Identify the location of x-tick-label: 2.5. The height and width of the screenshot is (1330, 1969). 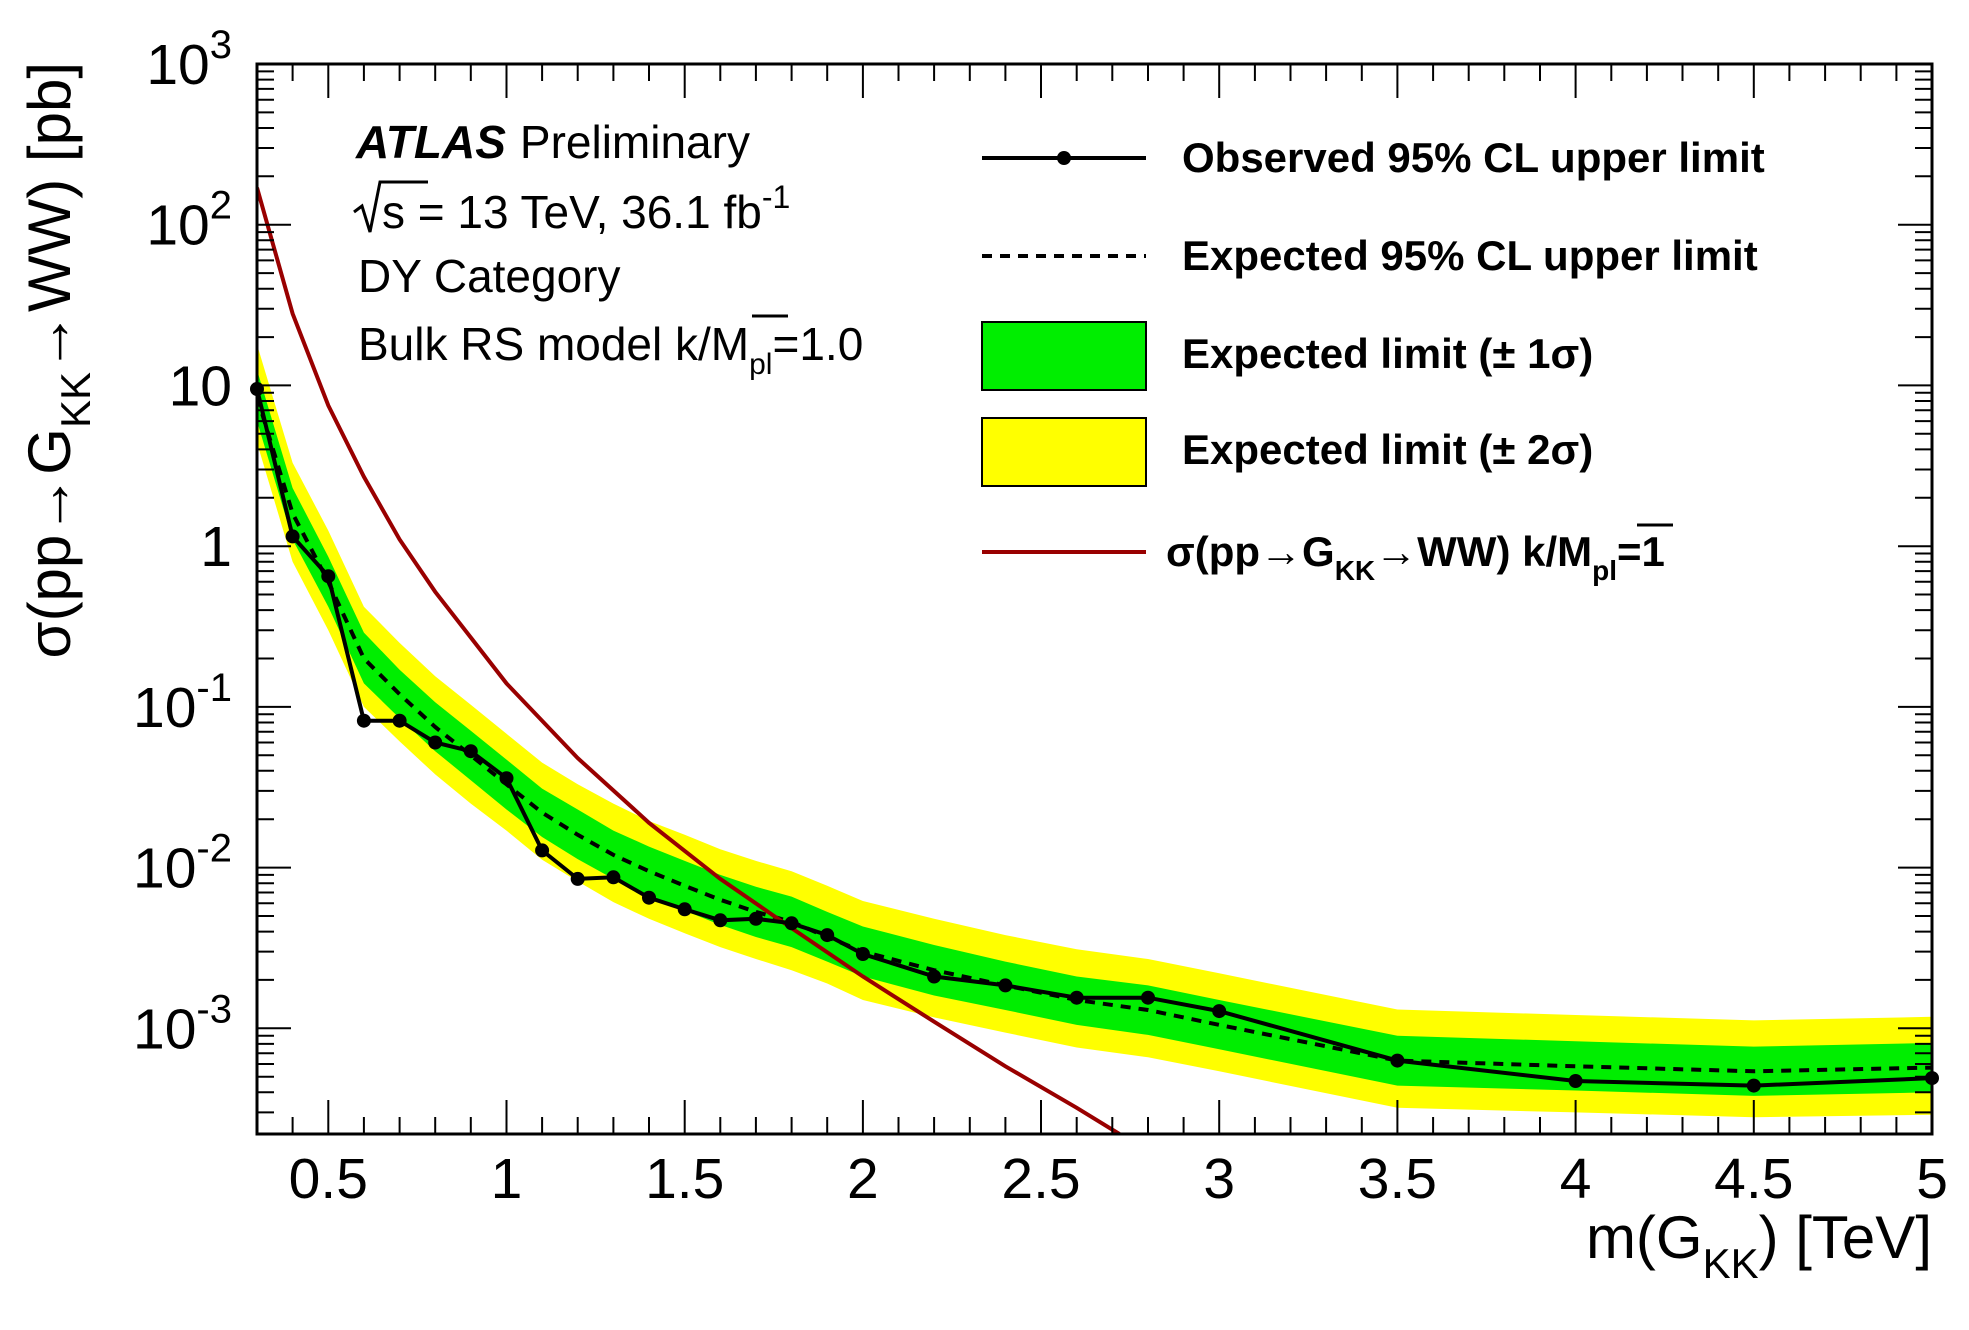
(1040, 1179).